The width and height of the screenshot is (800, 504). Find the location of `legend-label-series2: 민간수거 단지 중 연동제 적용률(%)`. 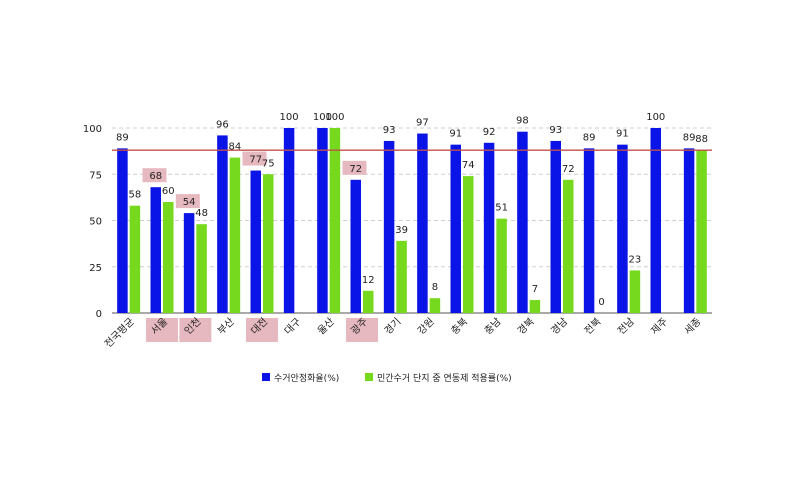

legend-label-series2: 민간수거 단지 중 연동제 적용률(%) is located at coordinates (444, 378).